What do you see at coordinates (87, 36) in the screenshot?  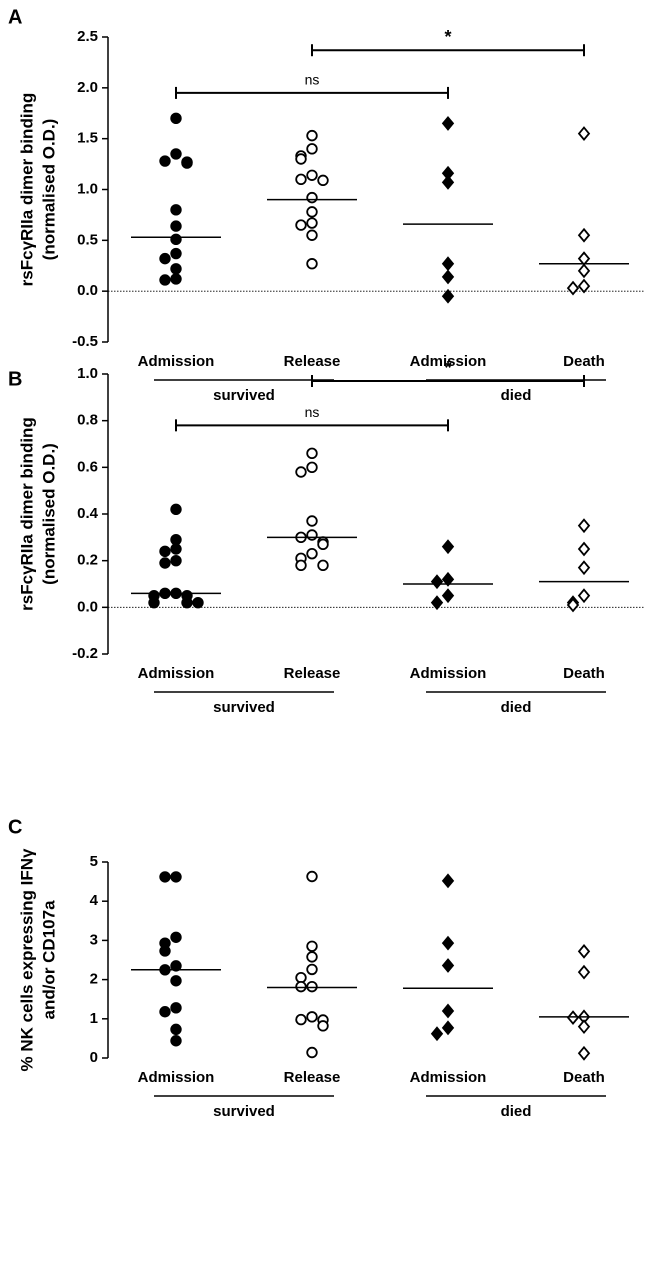 I see `y-tick-label: 2.5` at bounding box center [87, 36].